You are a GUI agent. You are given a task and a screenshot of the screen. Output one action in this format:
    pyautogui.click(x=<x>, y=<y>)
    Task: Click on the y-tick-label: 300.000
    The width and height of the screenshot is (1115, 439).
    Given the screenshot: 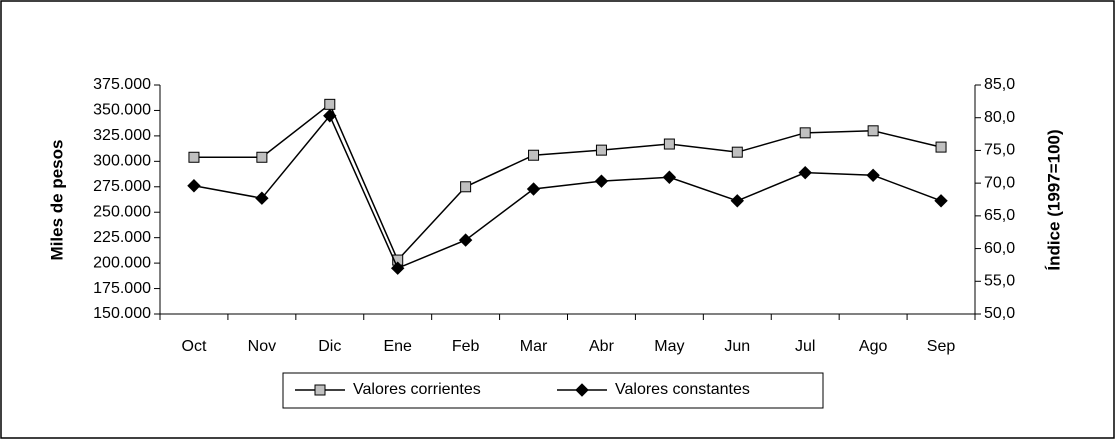 What is the action you would take?
    pyautogui.click(x=122, y=161)
    